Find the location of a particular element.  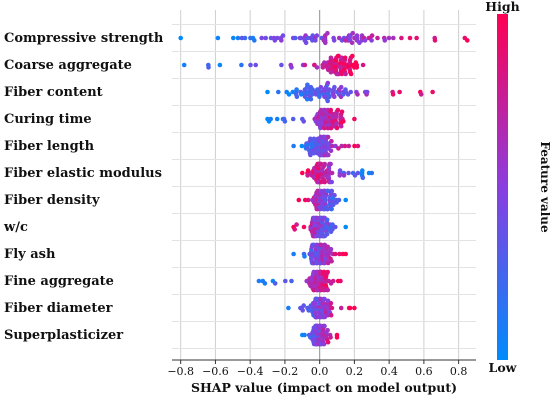

colorbar-high-label: High is located at coordinates (502, 7).